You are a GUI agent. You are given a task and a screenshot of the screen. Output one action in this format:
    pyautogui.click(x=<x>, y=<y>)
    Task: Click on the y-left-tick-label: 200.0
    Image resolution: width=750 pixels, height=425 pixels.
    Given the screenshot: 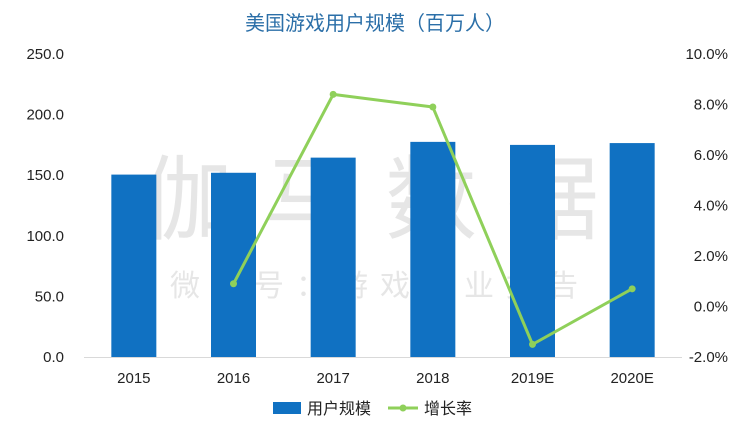 What is the action you would take?
    pyautogui.click(x=45, y=115)
    